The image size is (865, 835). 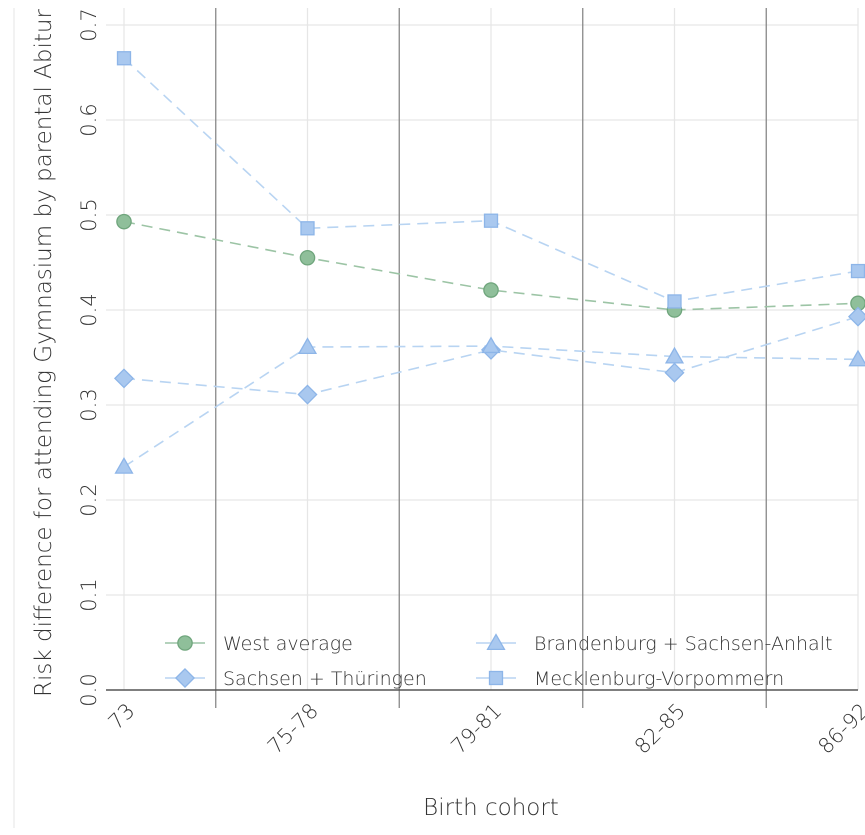 What do you see at coordinates (660, 729) in the screenshot?
I see `x-tick-label: 82-85` at bounding box center [660, 729].